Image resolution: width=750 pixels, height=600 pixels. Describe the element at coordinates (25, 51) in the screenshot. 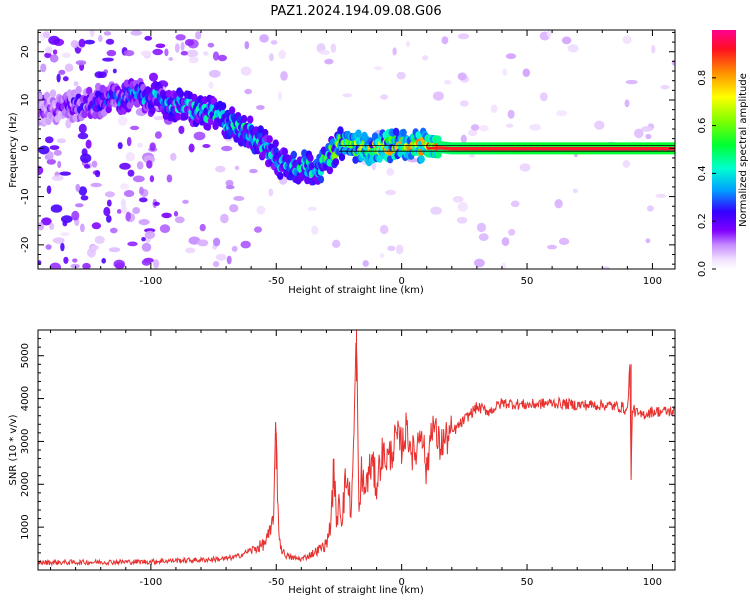

I see `y-tick-label: 20` at that location.